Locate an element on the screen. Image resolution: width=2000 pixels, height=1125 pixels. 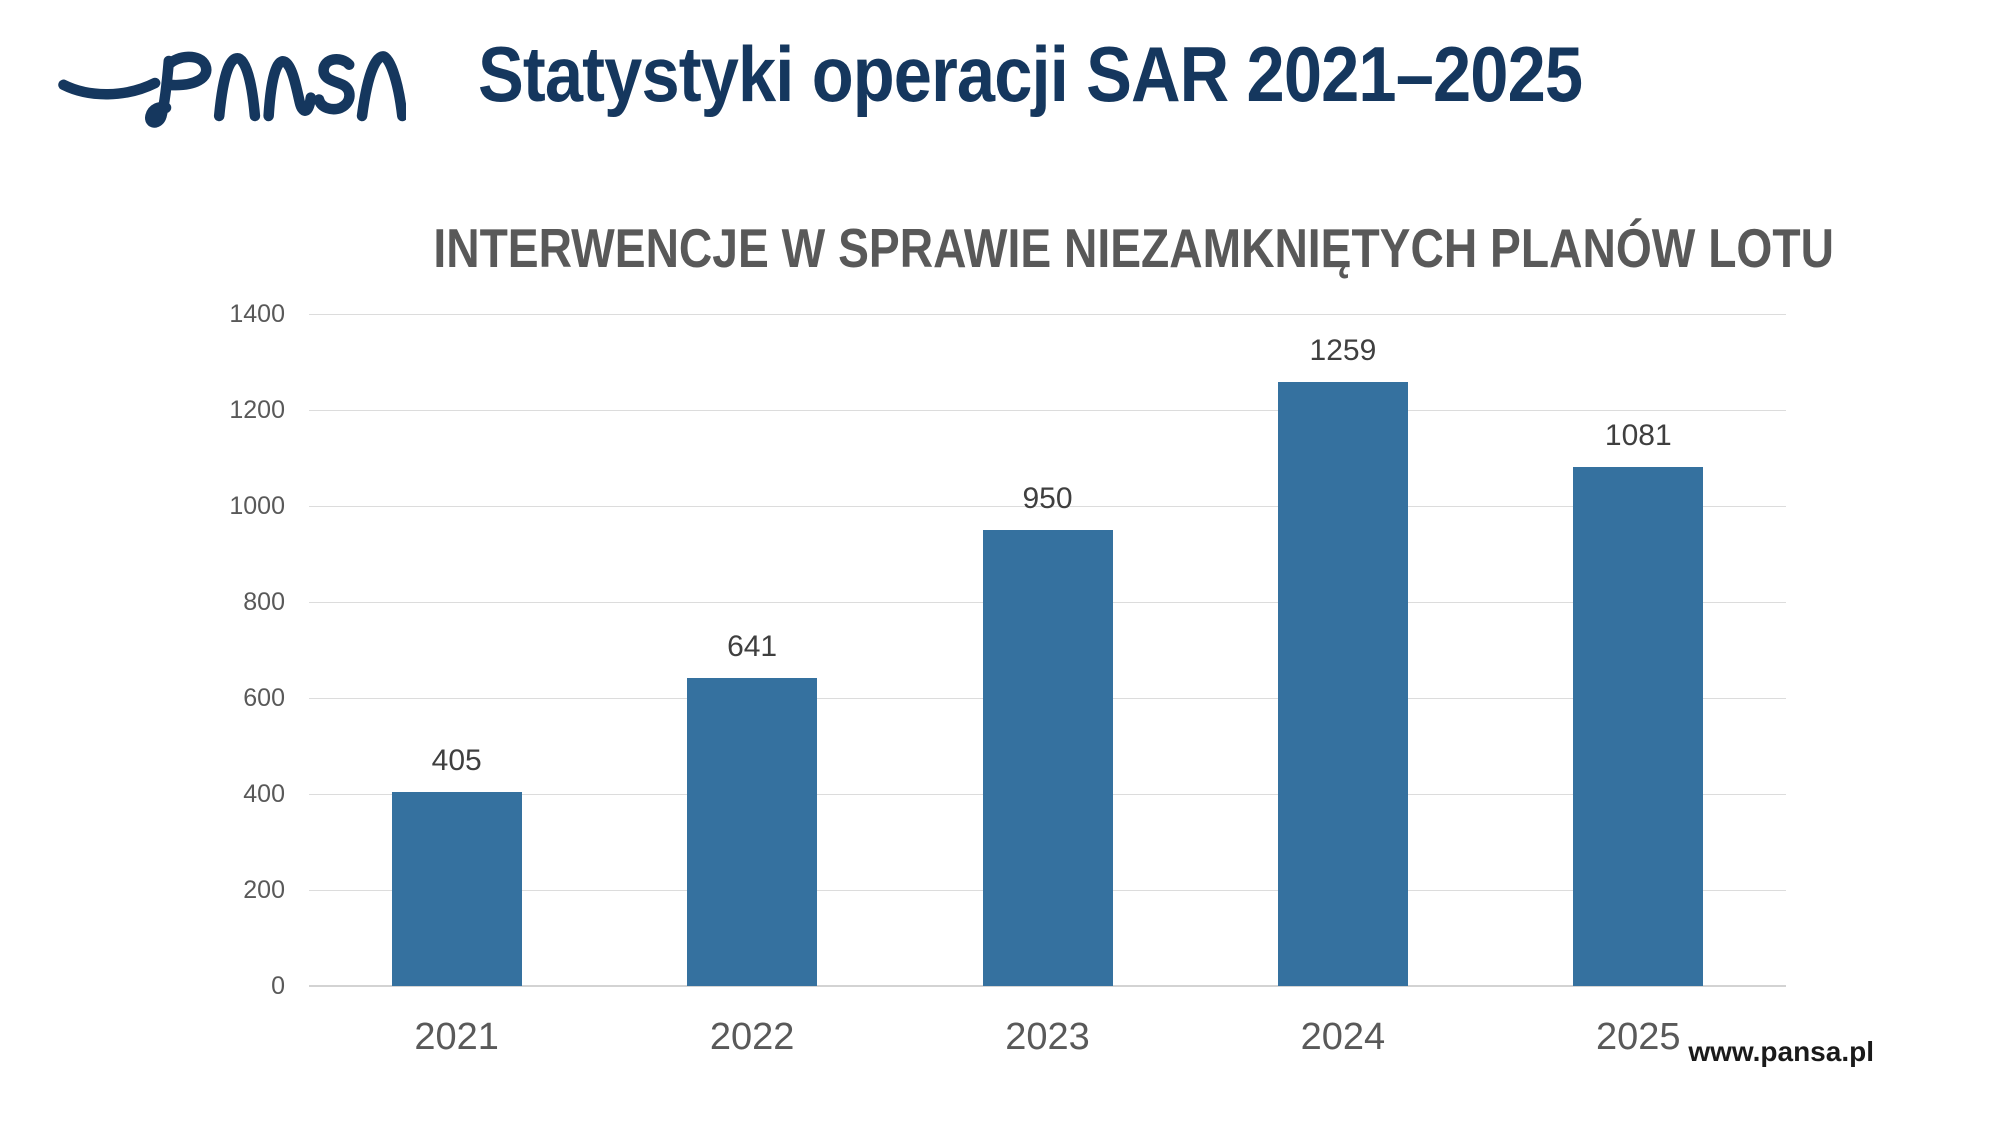
x-axis-line is located at coordinates (1047, 986).